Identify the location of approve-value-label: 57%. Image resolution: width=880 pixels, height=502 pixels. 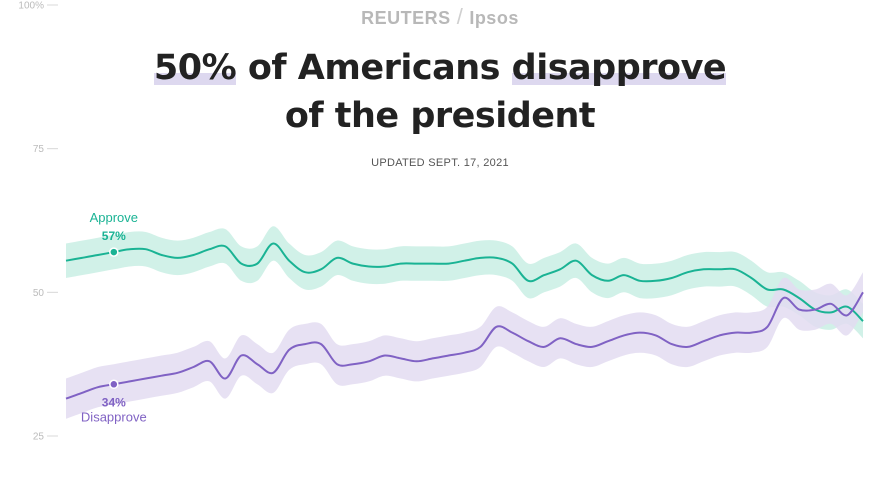
(114, 236).